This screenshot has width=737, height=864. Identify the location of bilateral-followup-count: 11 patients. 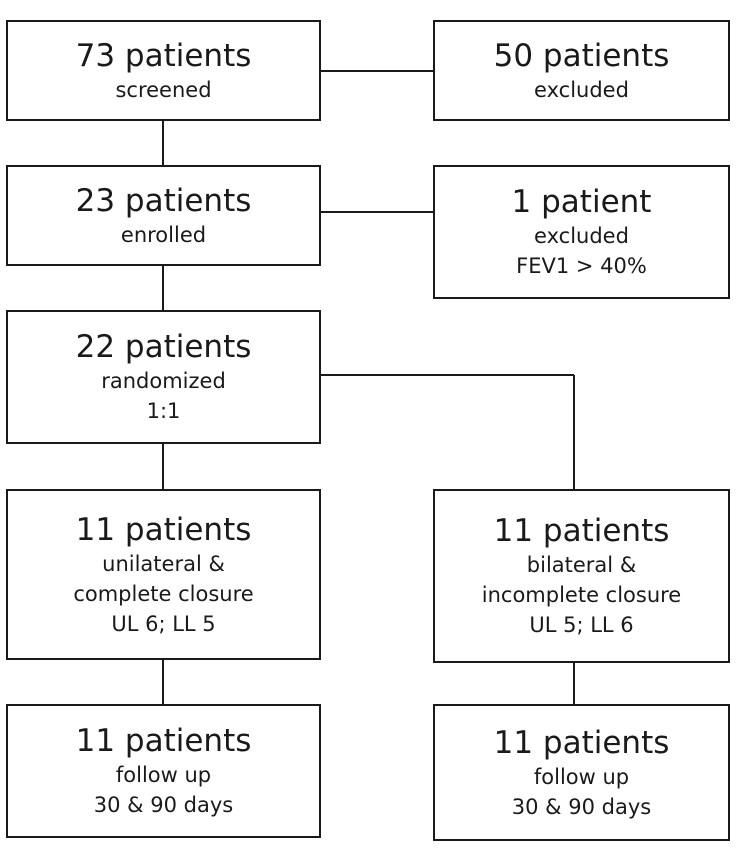
(581, 742).